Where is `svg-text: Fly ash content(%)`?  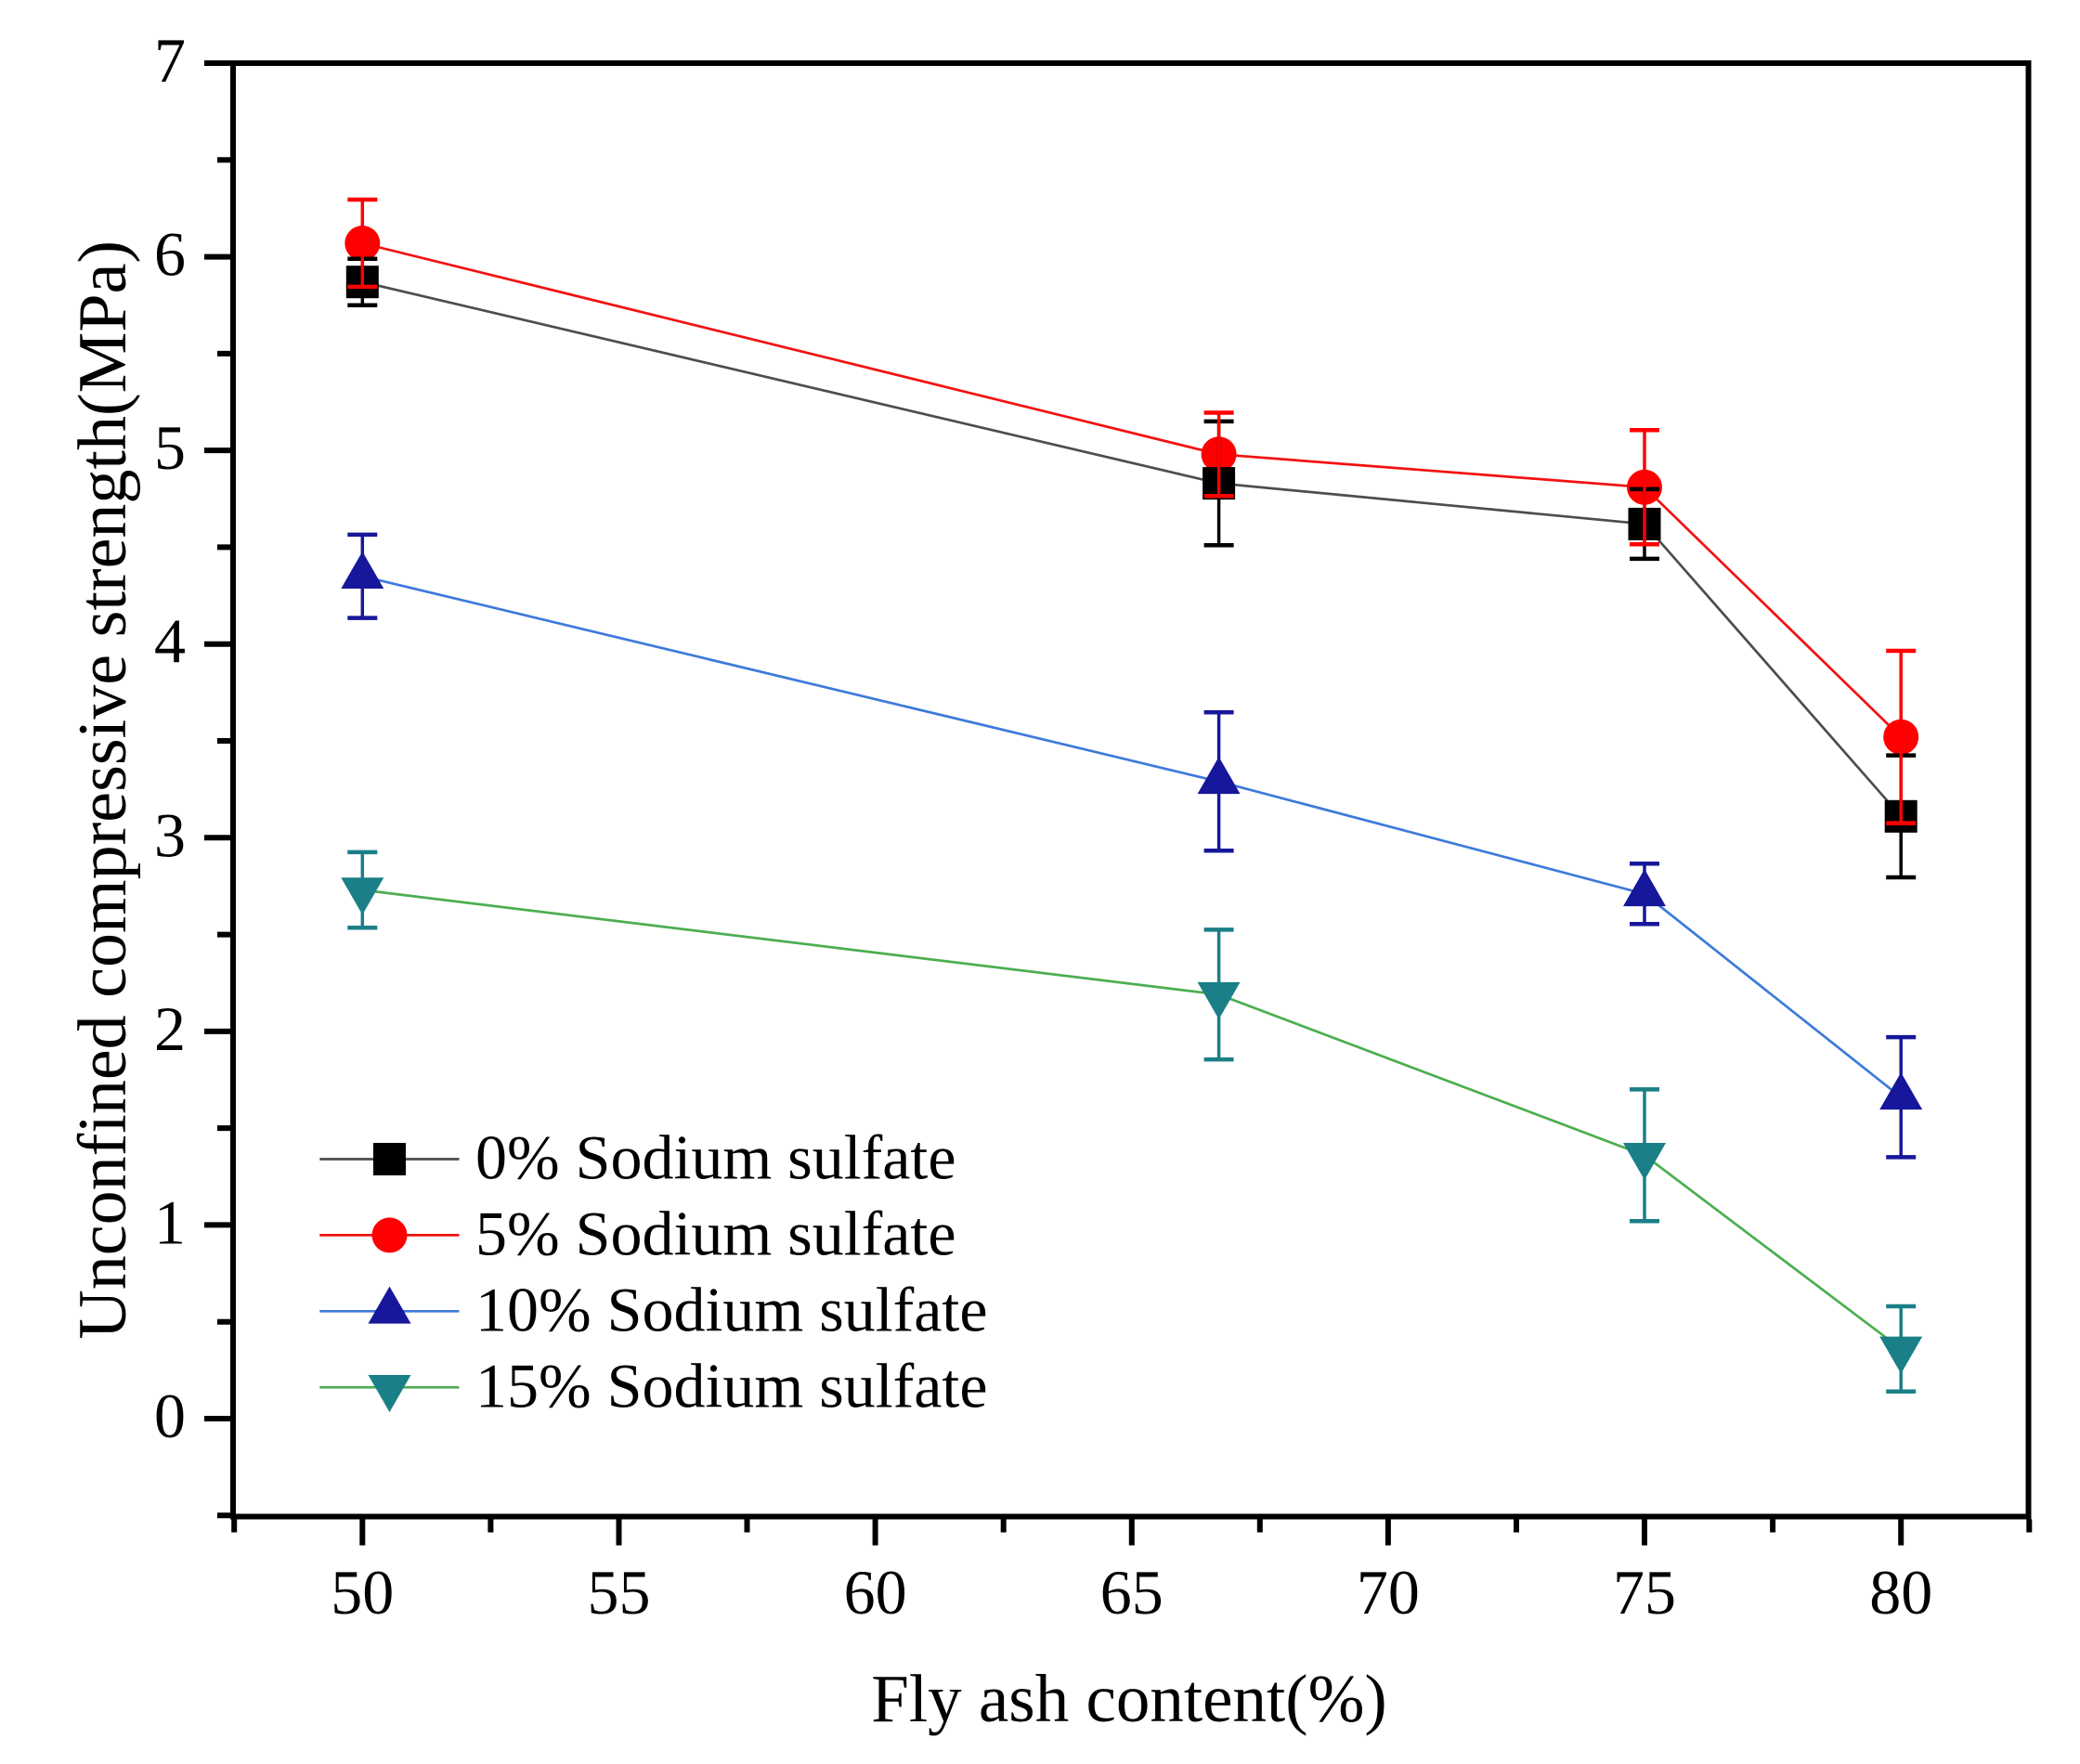 svg-text: Fly ash content(%) is located at coordinates (1128, 1698).